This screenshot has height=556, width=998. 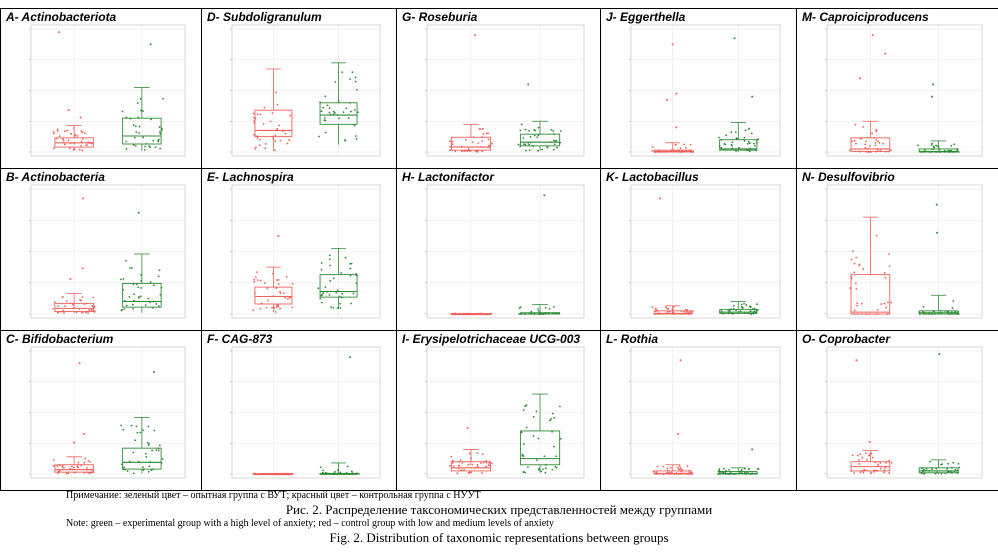 I want to click on panel-title: O- Coprobacter, so click(x=846, y=339).